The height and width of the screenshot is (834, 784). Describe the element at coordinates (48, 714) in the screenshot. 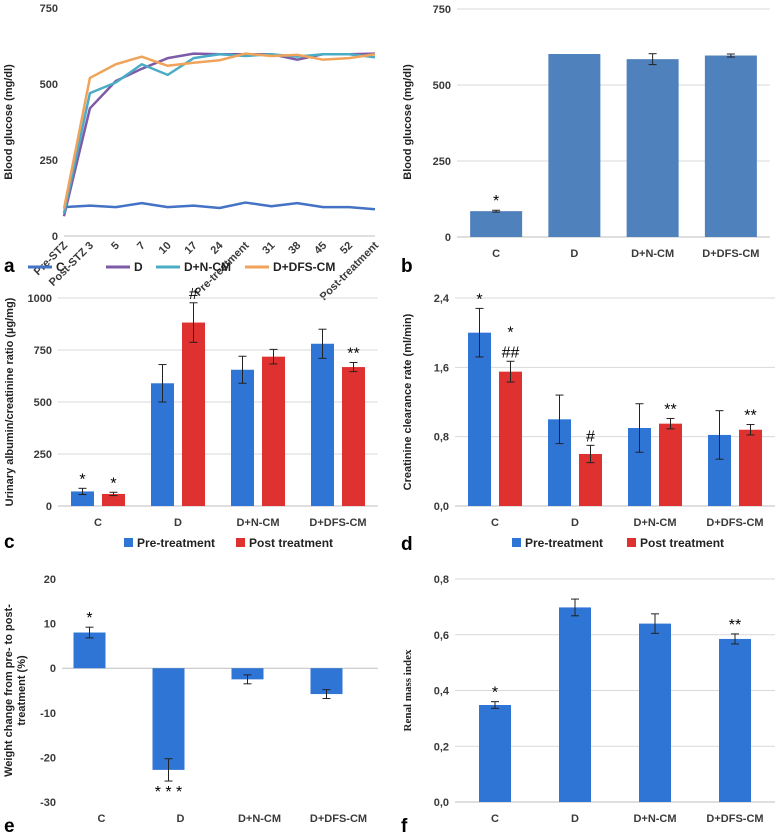

I see `y-tick-label: -10` at that location.